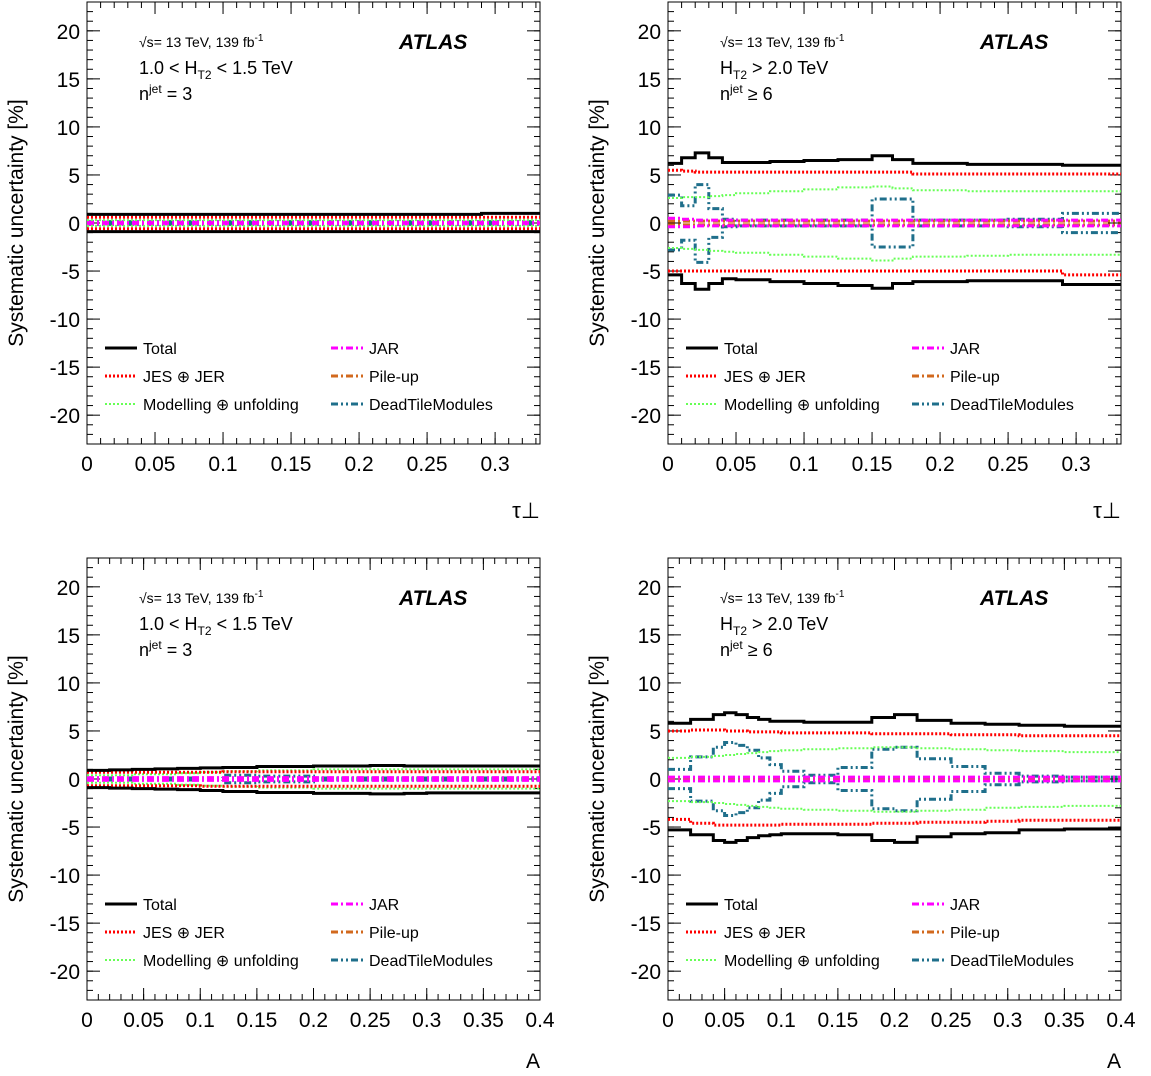 This screenshot has width=1151, height=1076. I want to click on dead-up-line, so click(894, 202).